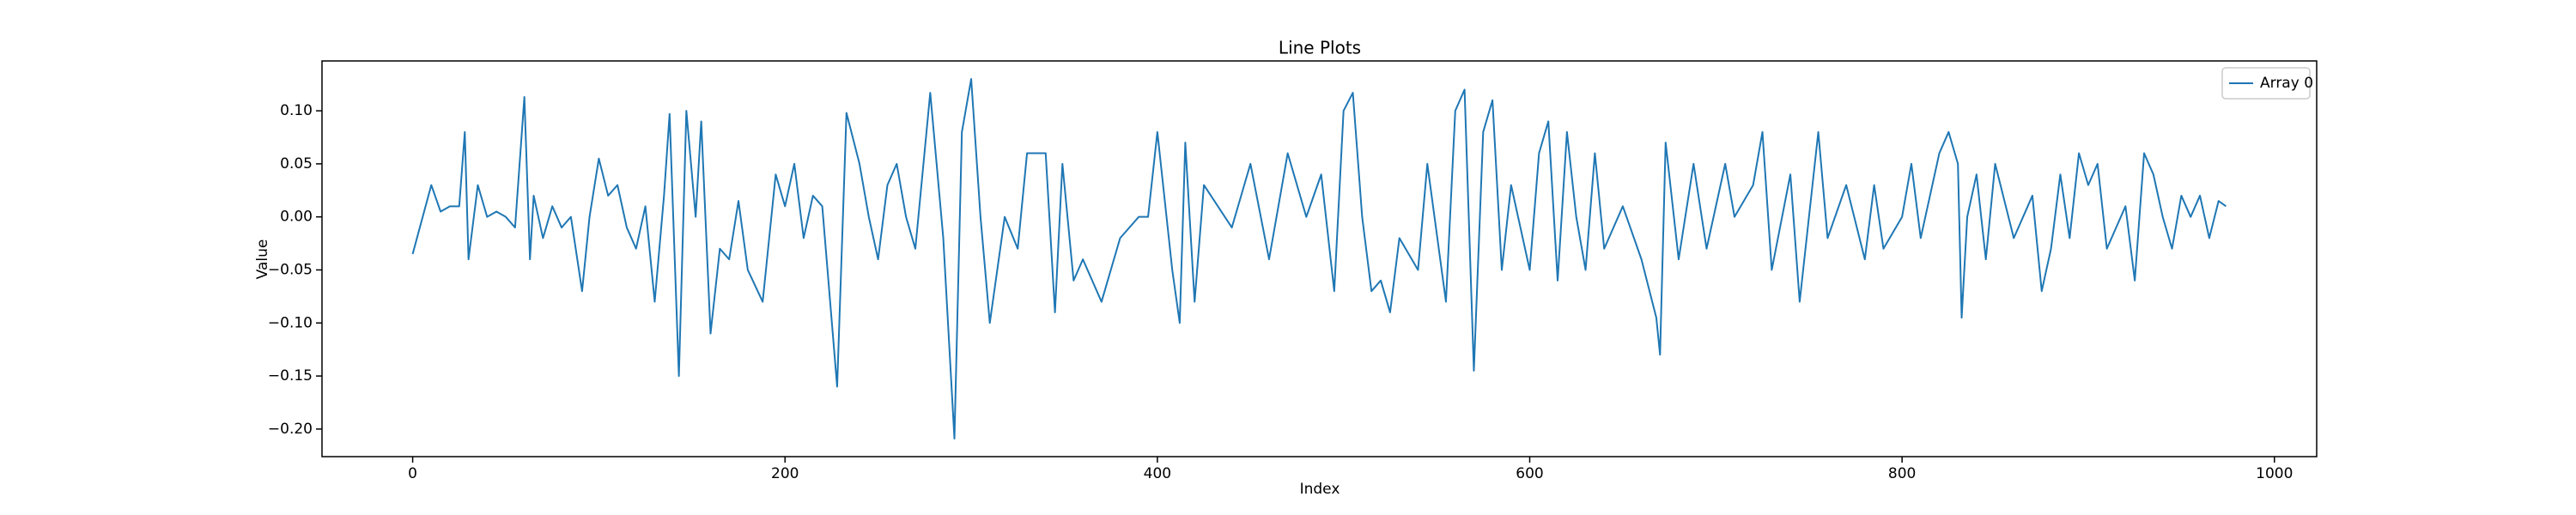  What do you see at coordinates (1902, 473) in the screenshot?
I see `x-tick-label: 800` at bounding box center [1902, 473].